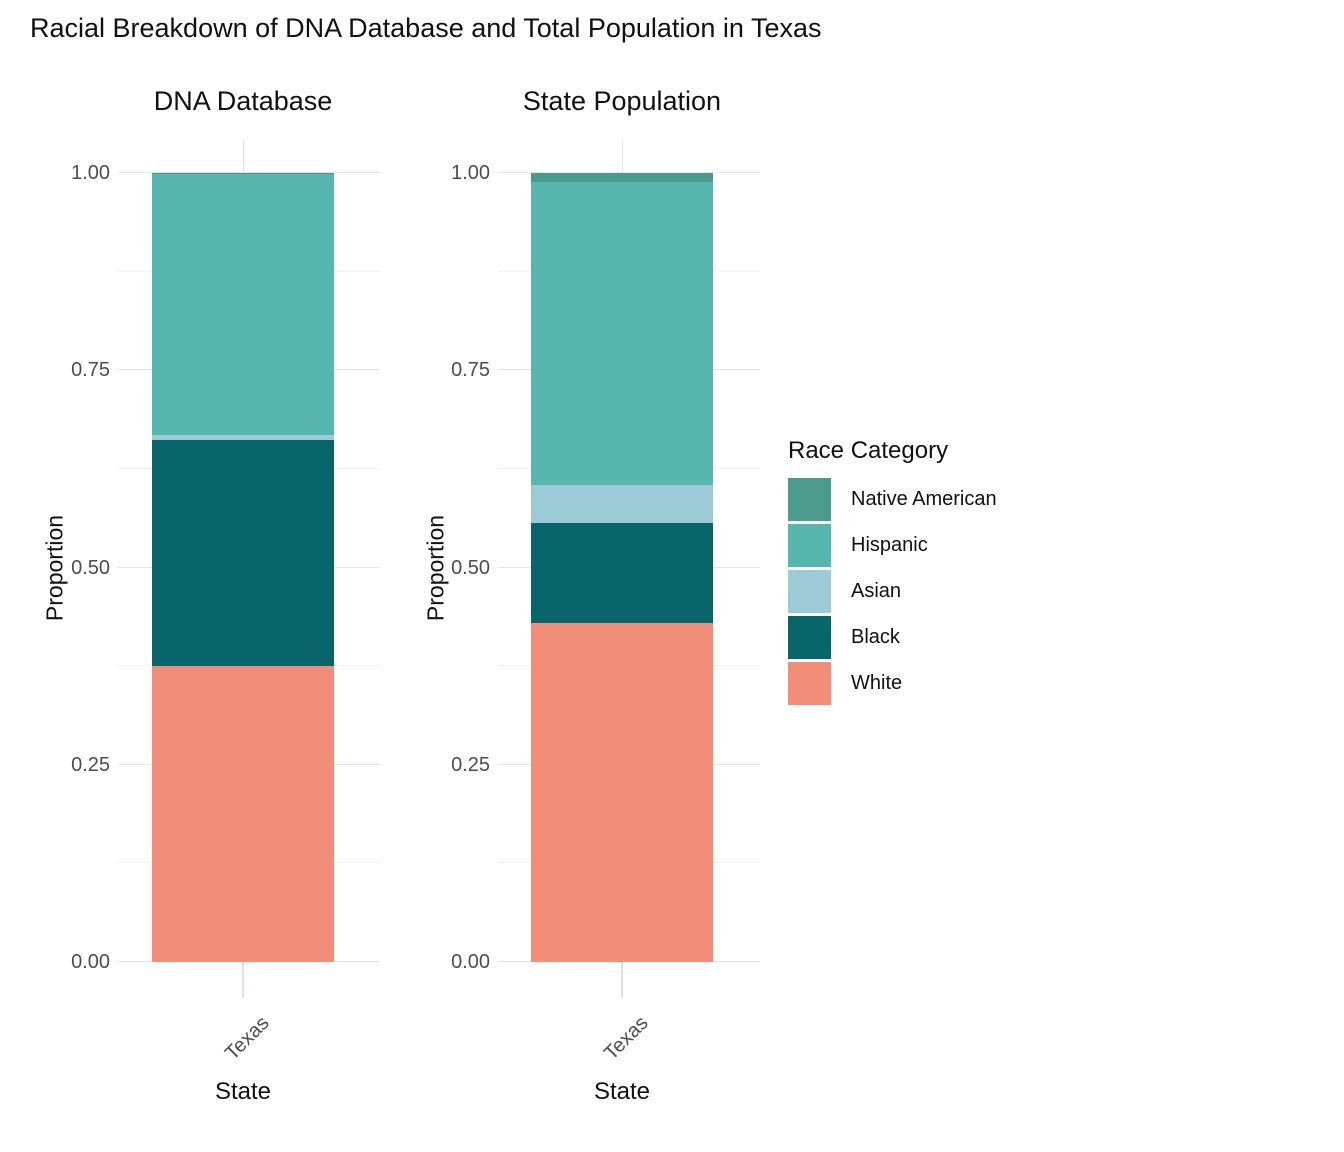 This screenshot has width=1344, height=1152. Describe the element at coordinates (924, 499) in the screenshot. I see `legend-label-native-american: Native American` at that location.